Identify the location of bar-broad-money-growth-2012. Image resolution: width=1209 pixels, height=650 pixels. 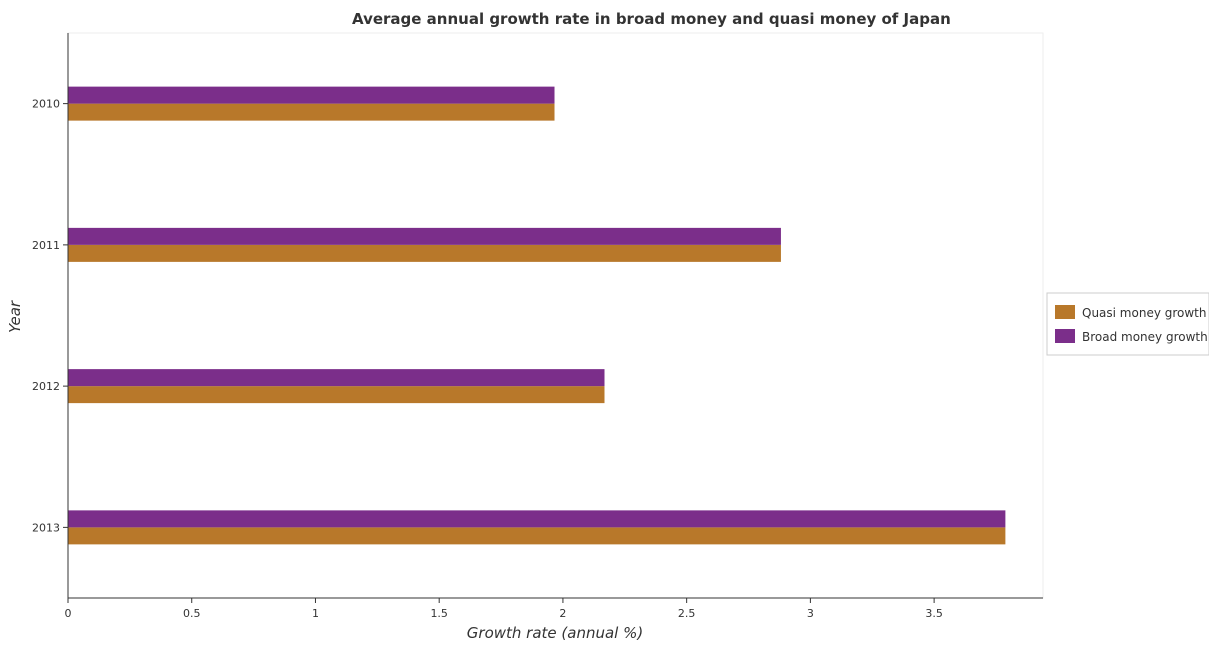
(336, 378).